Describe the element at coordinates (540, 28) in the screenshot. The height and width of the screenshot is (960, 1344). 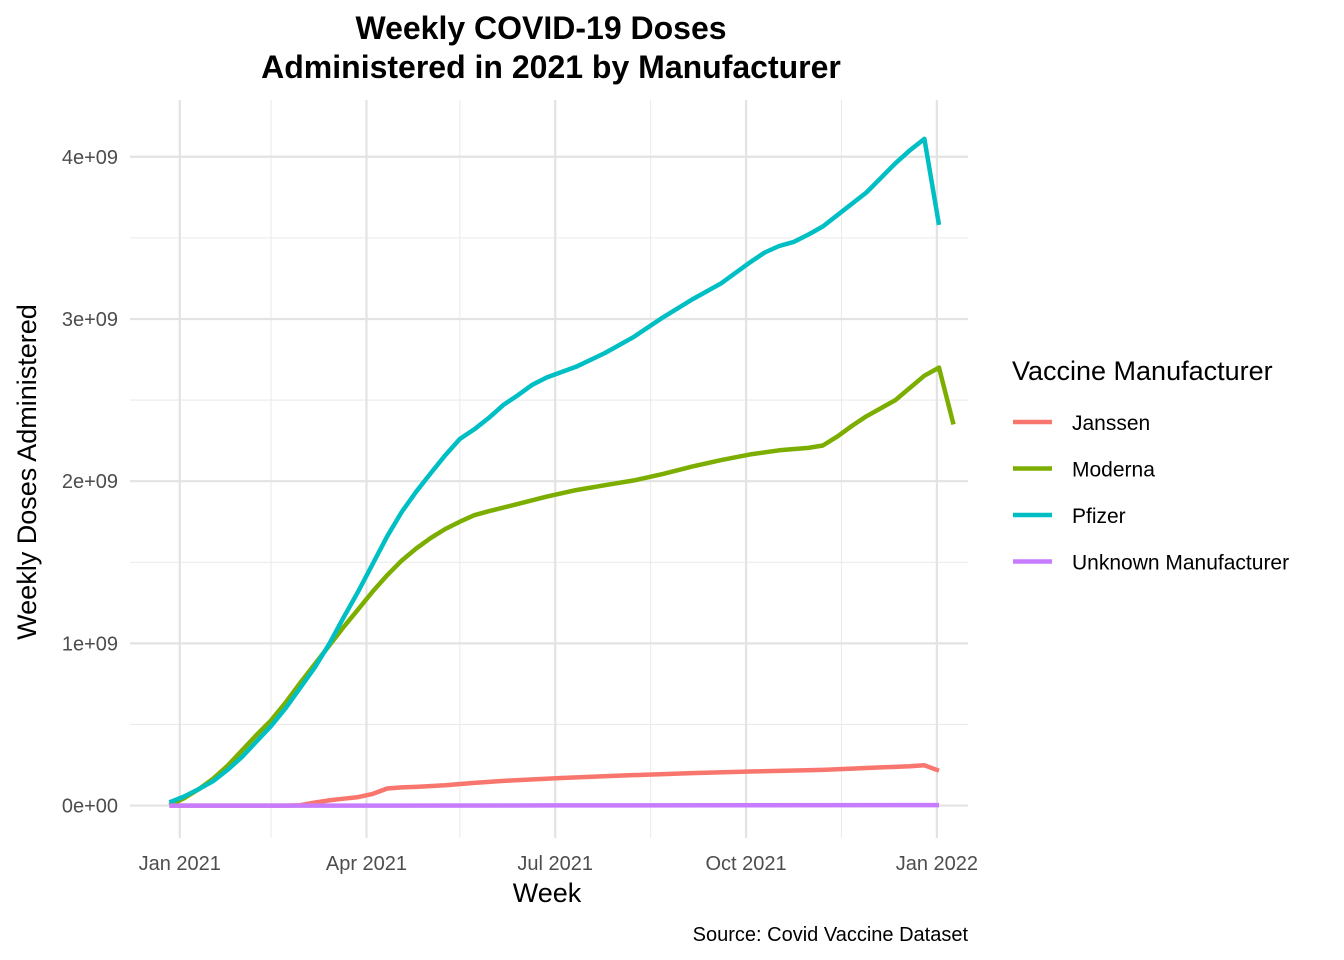
I see `chart-title-line-1: Weekly COVID-19 Doses` at that location.